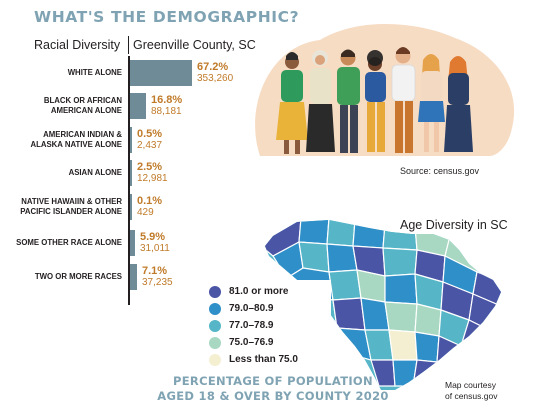 Image resolution: width=537 pixels, height=415 pixels. What do you see at coordinates (150, 145) in the screenshot?
I see `bar-count-label: 2,437` at bounding box center [150, 145].